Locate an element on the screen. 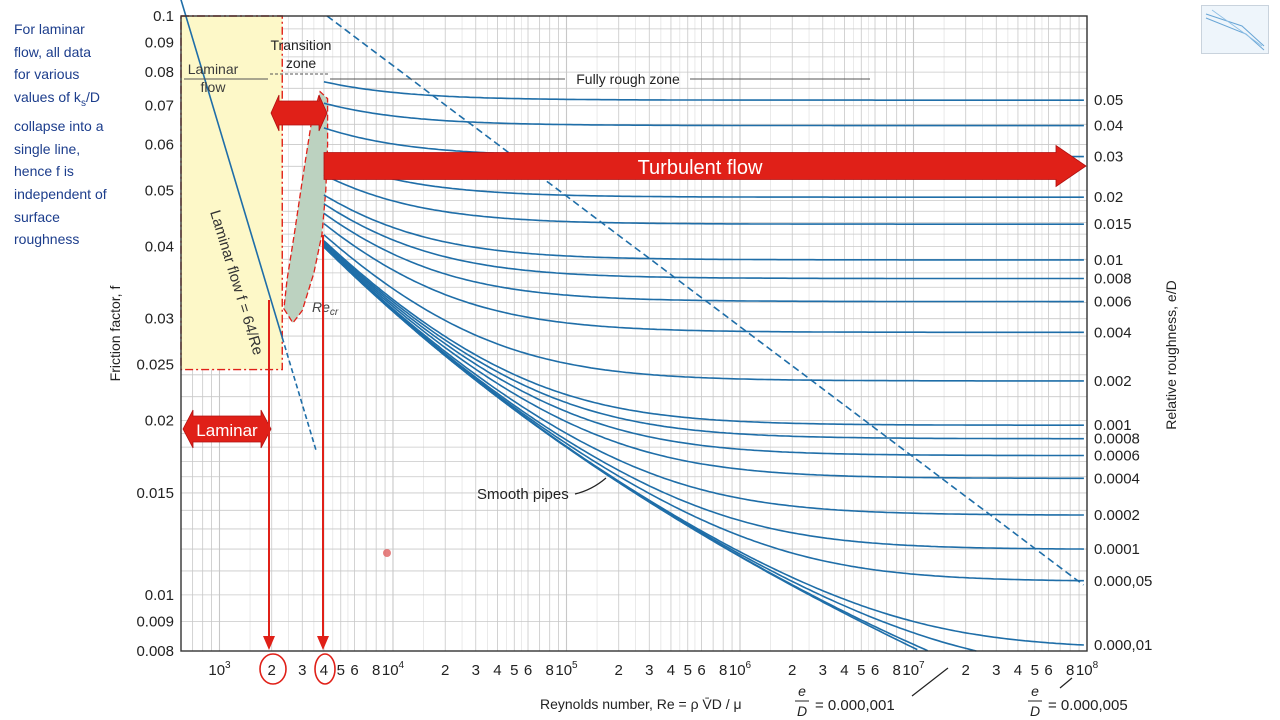 This screenshot has width=1280, height=720. y-tick-label: 0.01 is located at coordinates (159, 595).